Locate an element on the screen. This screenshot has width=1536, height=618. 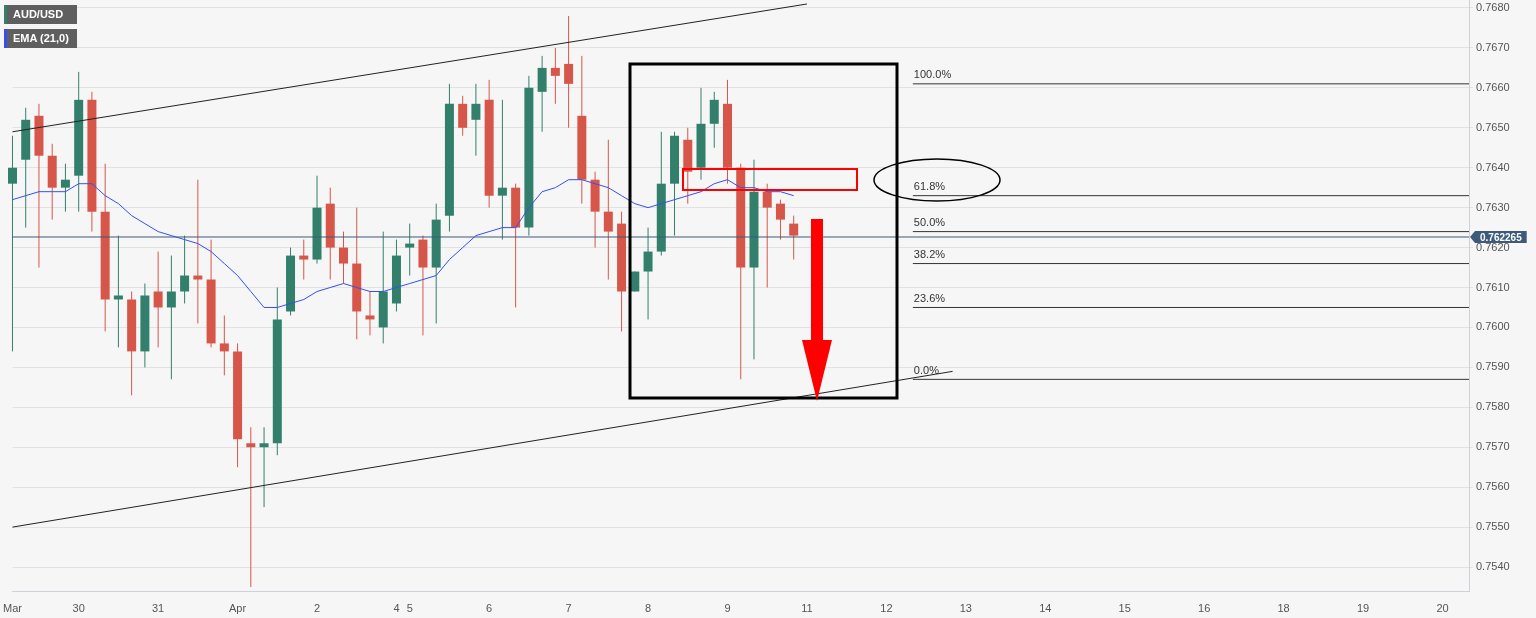
y-tick-label: 0.7590 is located at coordinates (1493, 366).